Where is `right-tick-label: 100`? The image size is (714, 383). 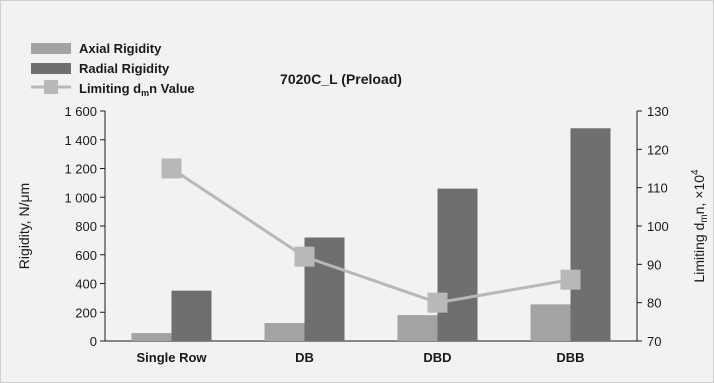 right-tick-label: 100 is located at coordinates (658, 226).